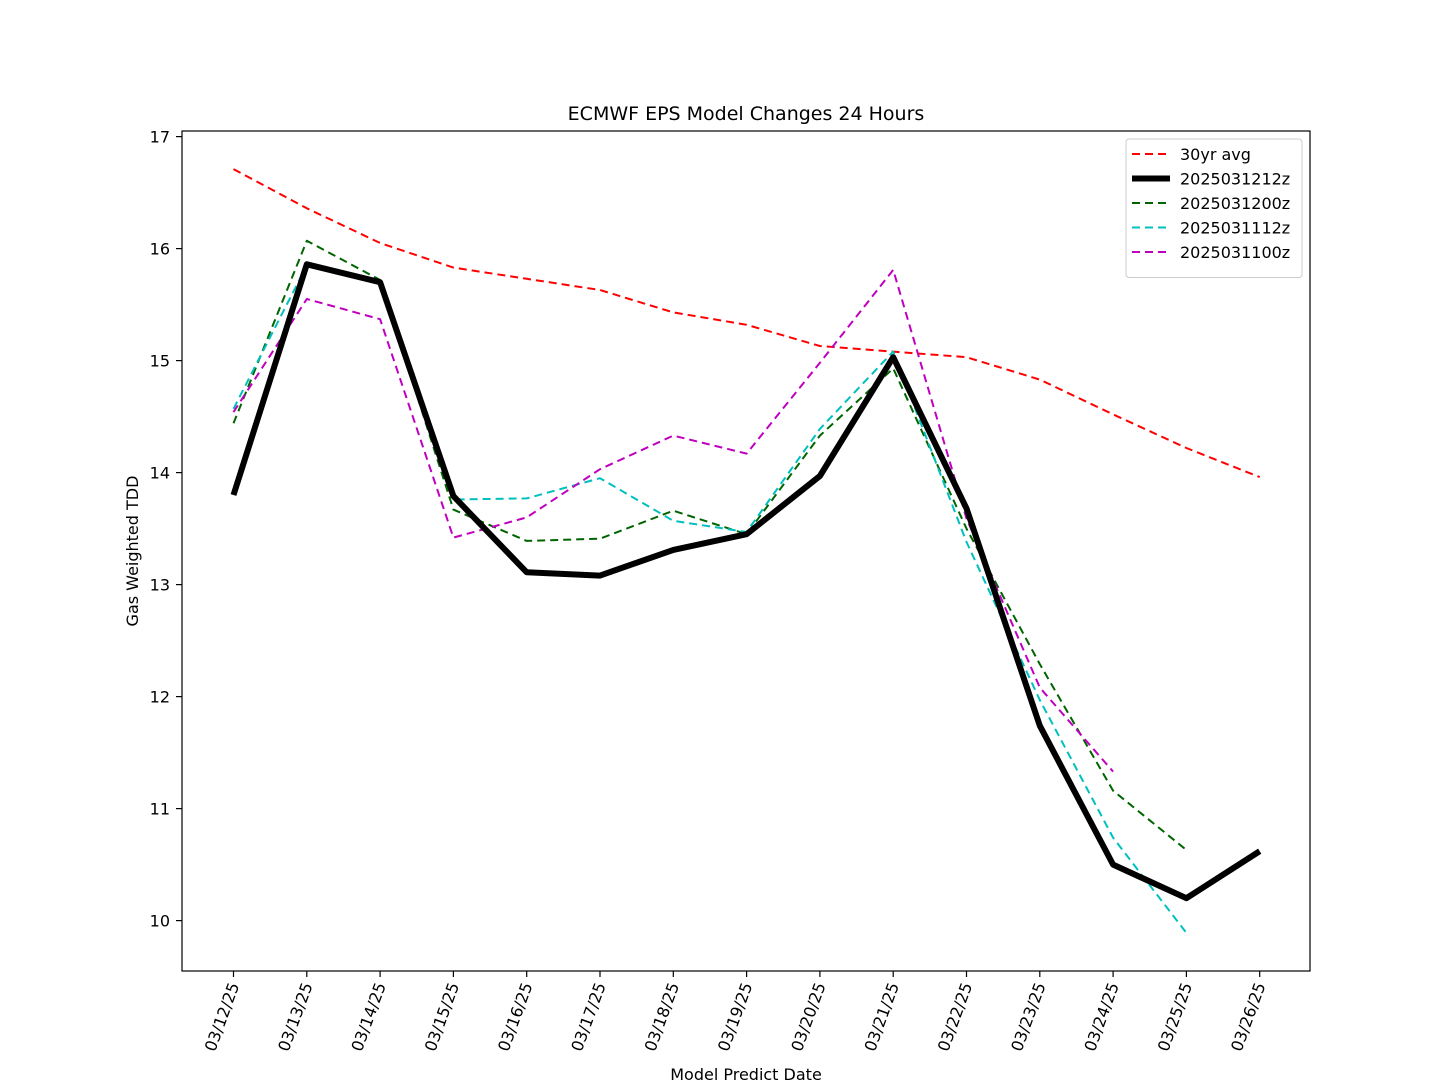 The width and height of the screenshot is (1456, 1092). I want to click on x-tick-label: 03/21/25, so click(882, 1017).